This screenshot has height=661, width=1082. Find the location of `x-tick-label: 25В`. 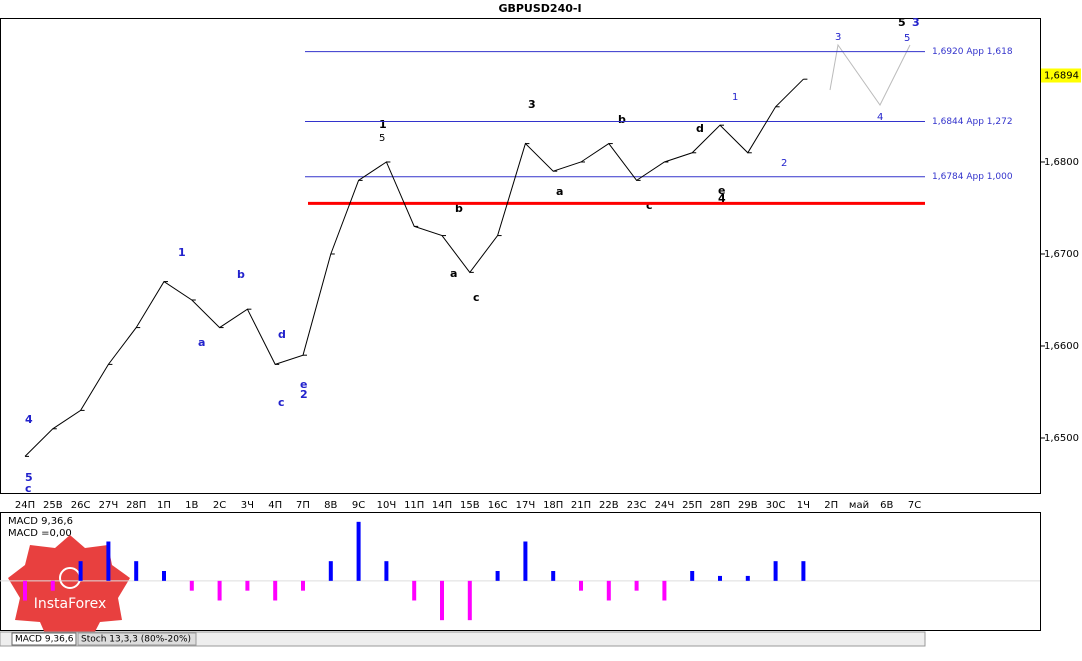

x-tick-label: 25В is located at coordinates (53, 505).